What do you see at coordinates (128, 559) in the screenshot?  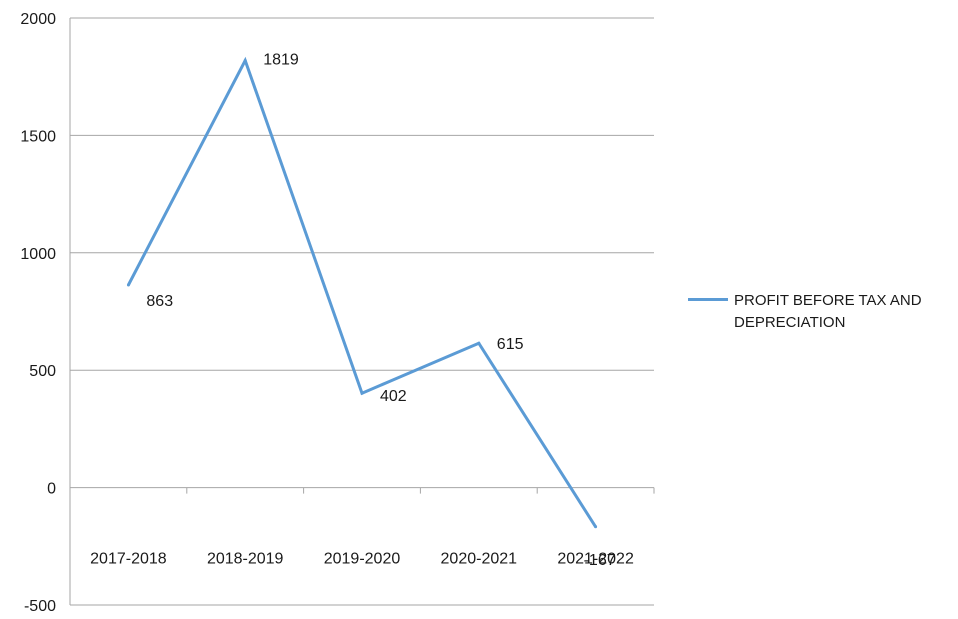 I see `x-tick-label: 2017-2018` at bounding box center [128, 559].